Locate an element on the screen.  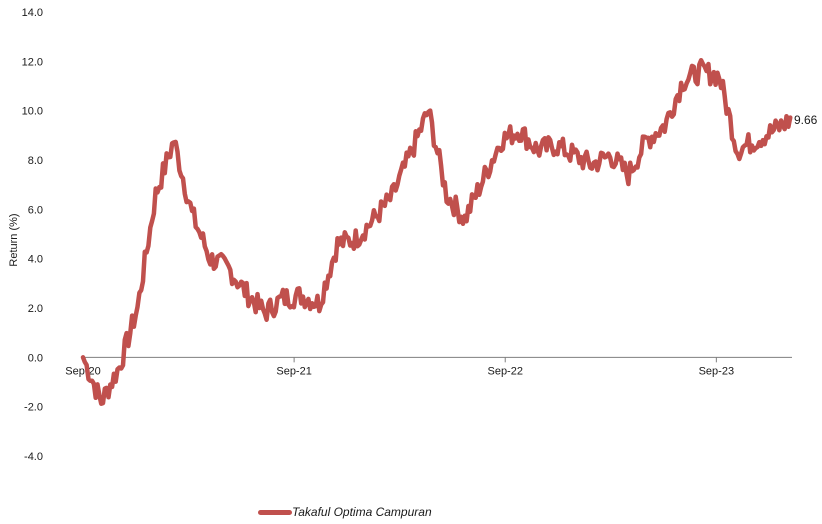
legend: Takaful Optima Campuran is located at coordinates (345, 512).